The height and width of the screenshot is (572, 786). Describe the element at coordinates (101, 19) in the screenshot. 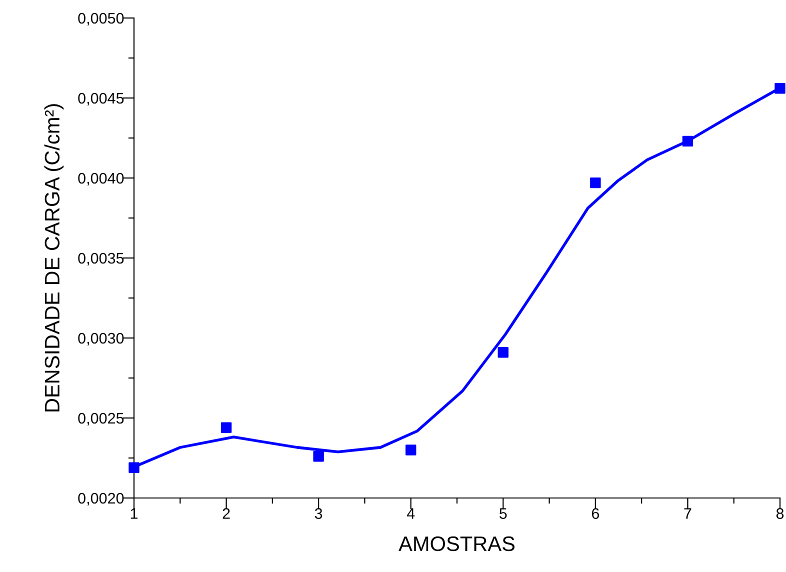

I see `y-tick-label: 0,0050` at that location.